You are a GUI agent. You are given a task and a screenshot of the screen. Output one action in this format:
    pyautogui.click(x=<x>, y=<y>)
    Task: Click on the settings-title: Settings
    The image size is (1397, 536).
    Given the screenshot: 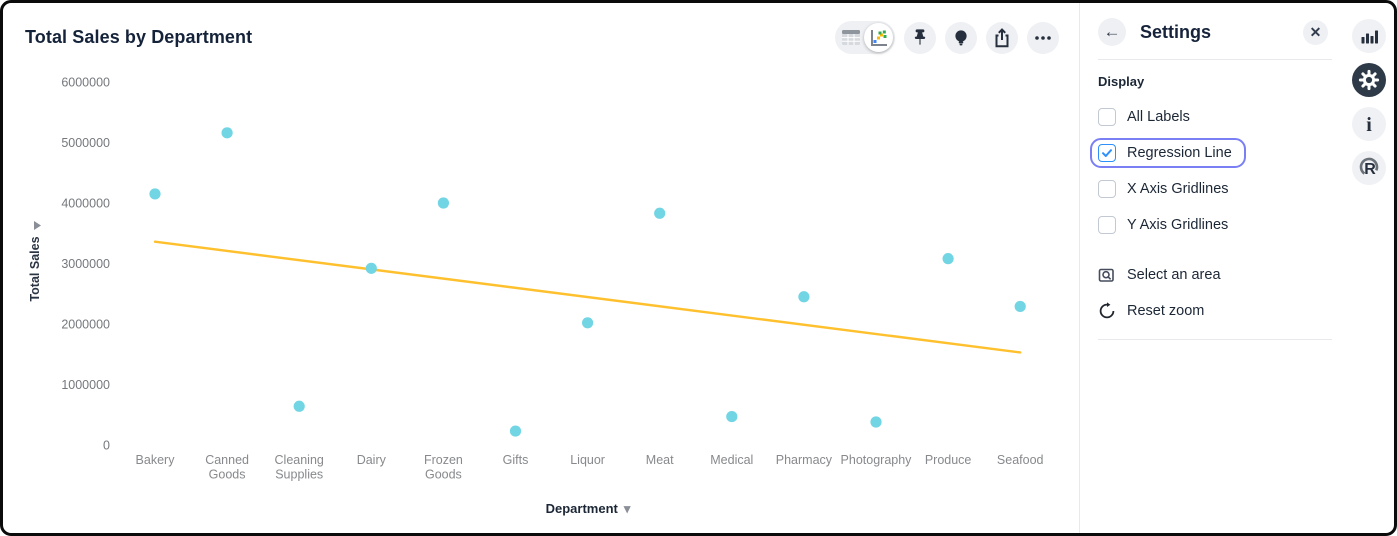 What is the action you would take?
    pyautogui.click(x=1176, y=31)
    